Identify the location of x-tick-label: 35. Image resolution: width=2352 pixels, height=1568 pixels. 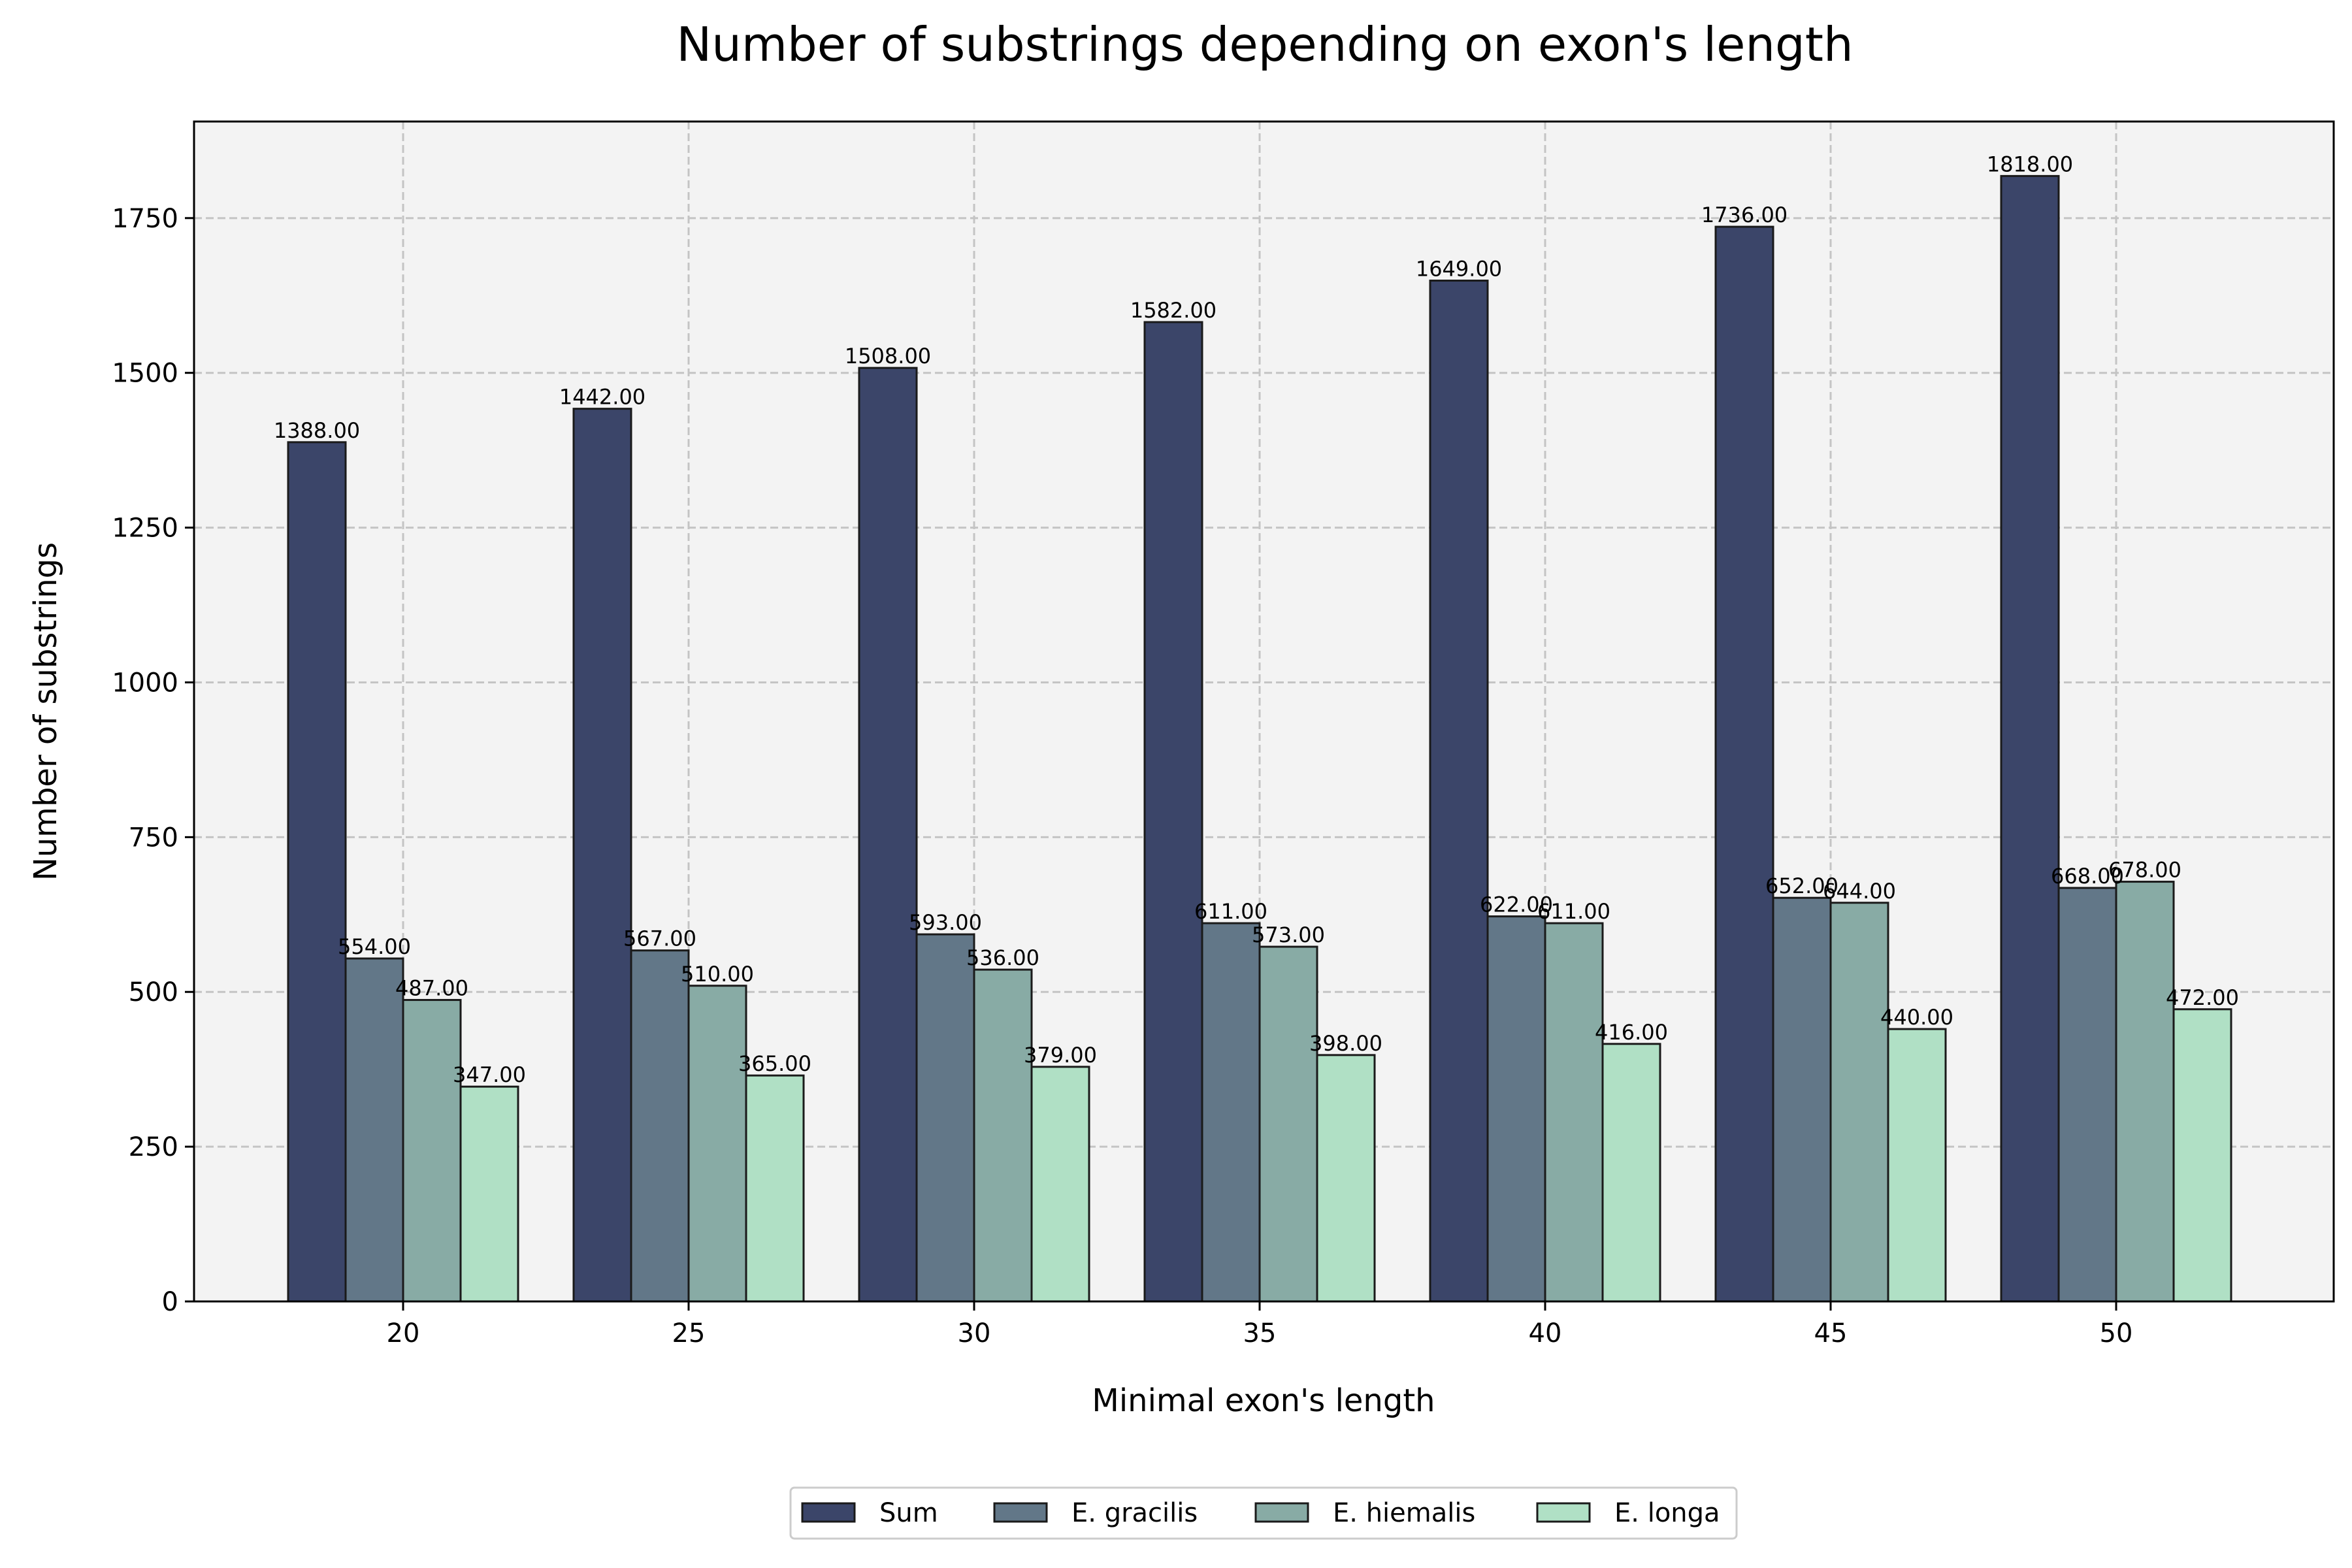
(1260, 1333).